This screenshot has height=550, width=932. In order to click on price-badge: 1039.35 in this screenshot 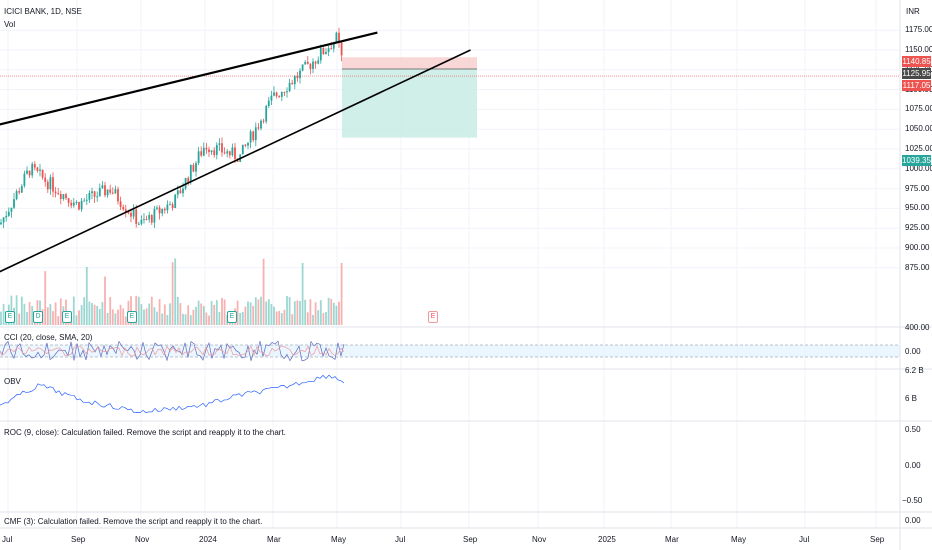, I will do `click(916, 160)`.